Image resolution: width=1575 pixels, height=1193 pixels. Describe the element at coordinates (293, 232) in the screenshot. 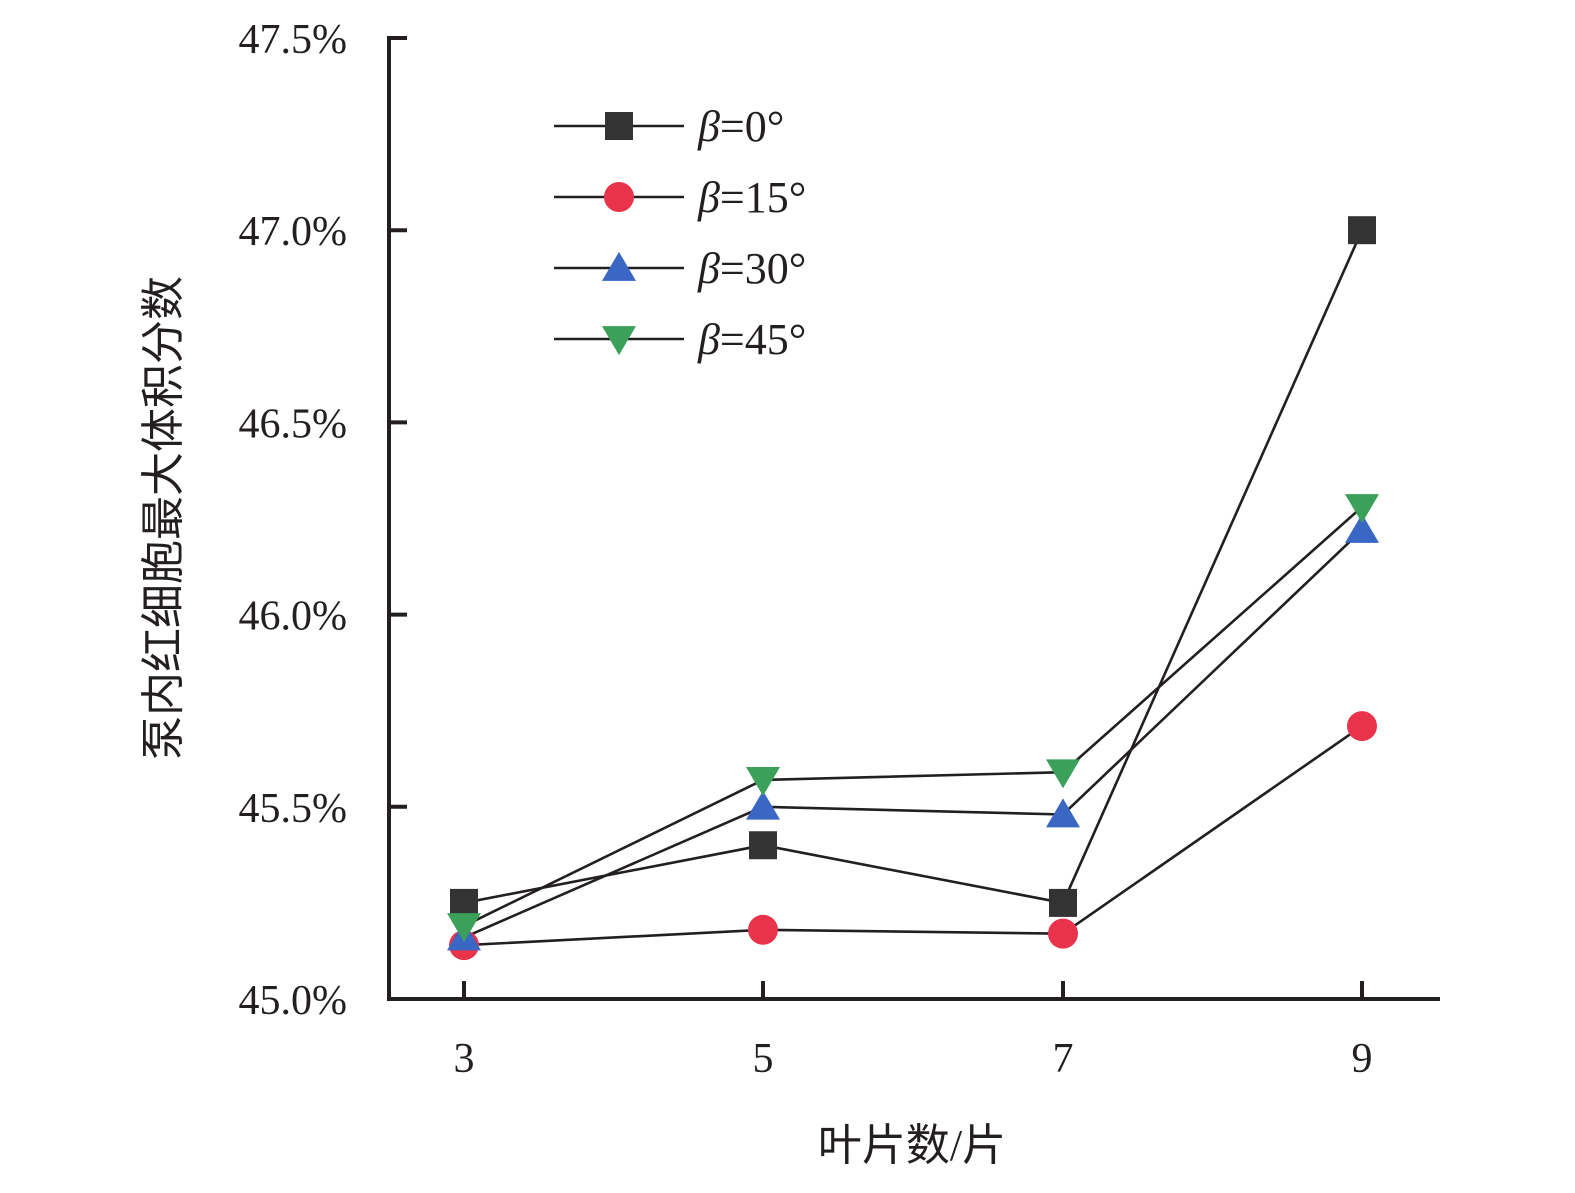

I see `y-tick-label: 47.0%` at that location.